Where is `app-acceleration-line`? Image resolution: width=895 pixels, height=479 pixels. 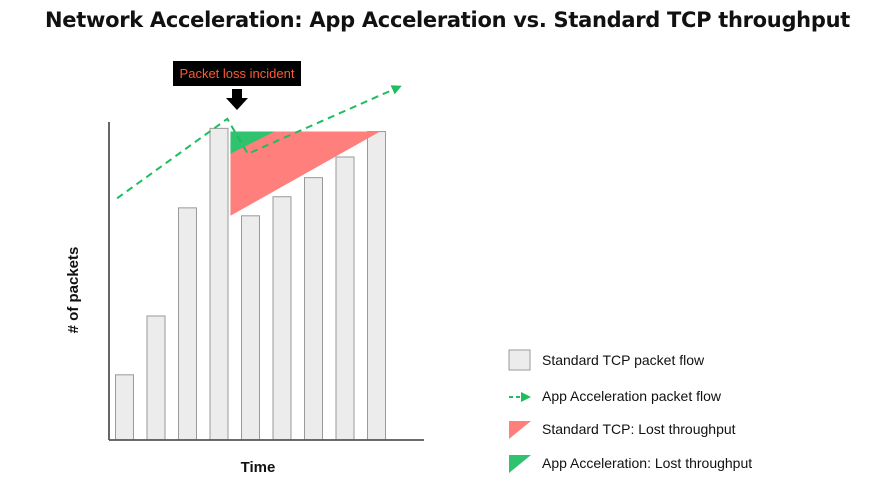
app-acceleration-line is located at coordinates (259, 142).